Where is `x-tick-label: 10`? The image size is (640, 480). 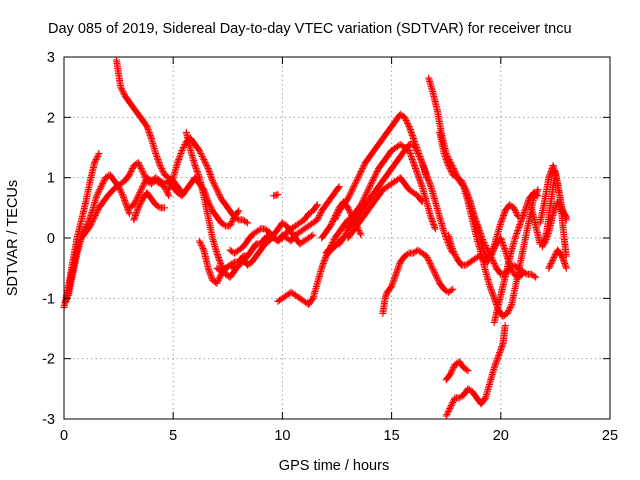 x-tick-label: 10 is located at coordinates (282, 436).